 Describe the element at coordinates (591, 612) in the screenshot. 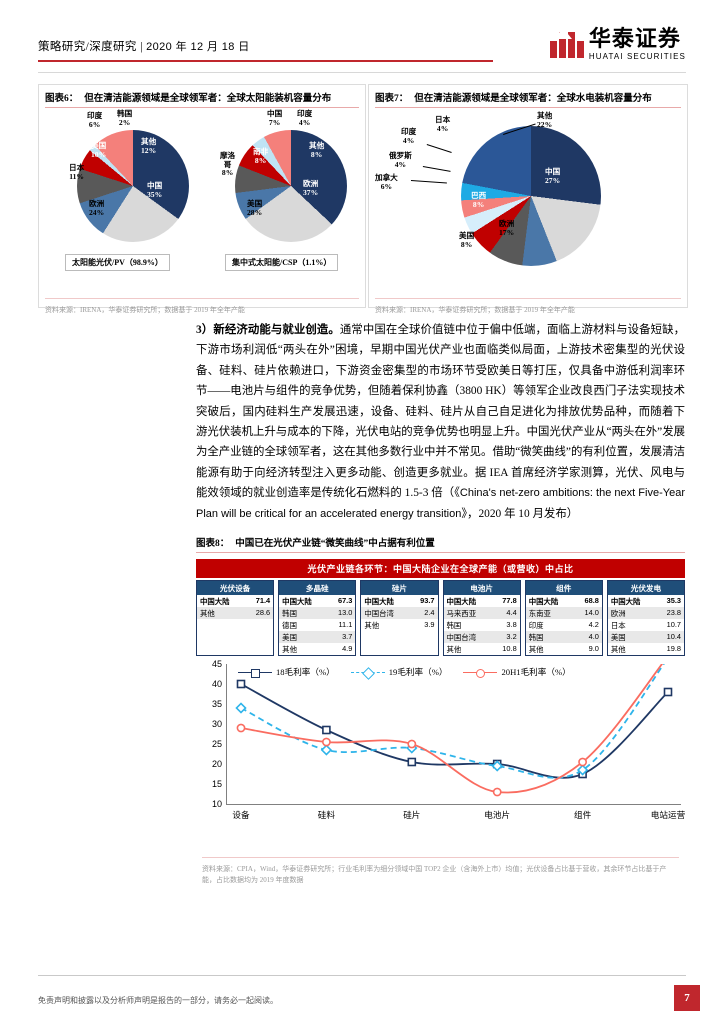

I see `table-cell-value: 14.0` at that location.